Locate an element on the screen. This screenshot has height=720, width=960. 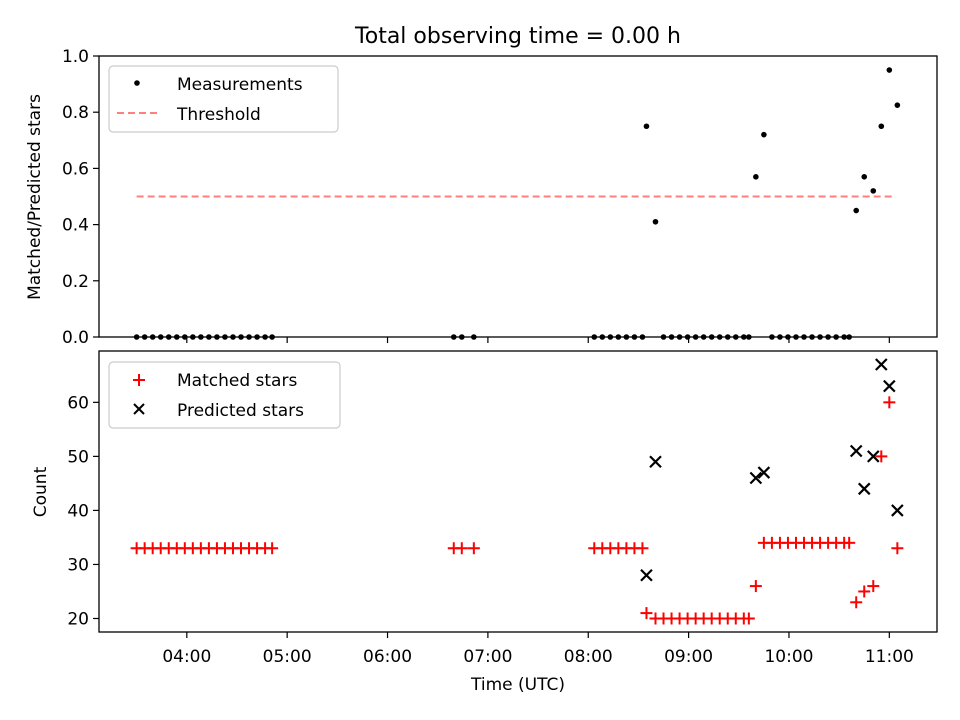
ratio-y-tick-label: 0.8 is located at coordinates (75, 113).